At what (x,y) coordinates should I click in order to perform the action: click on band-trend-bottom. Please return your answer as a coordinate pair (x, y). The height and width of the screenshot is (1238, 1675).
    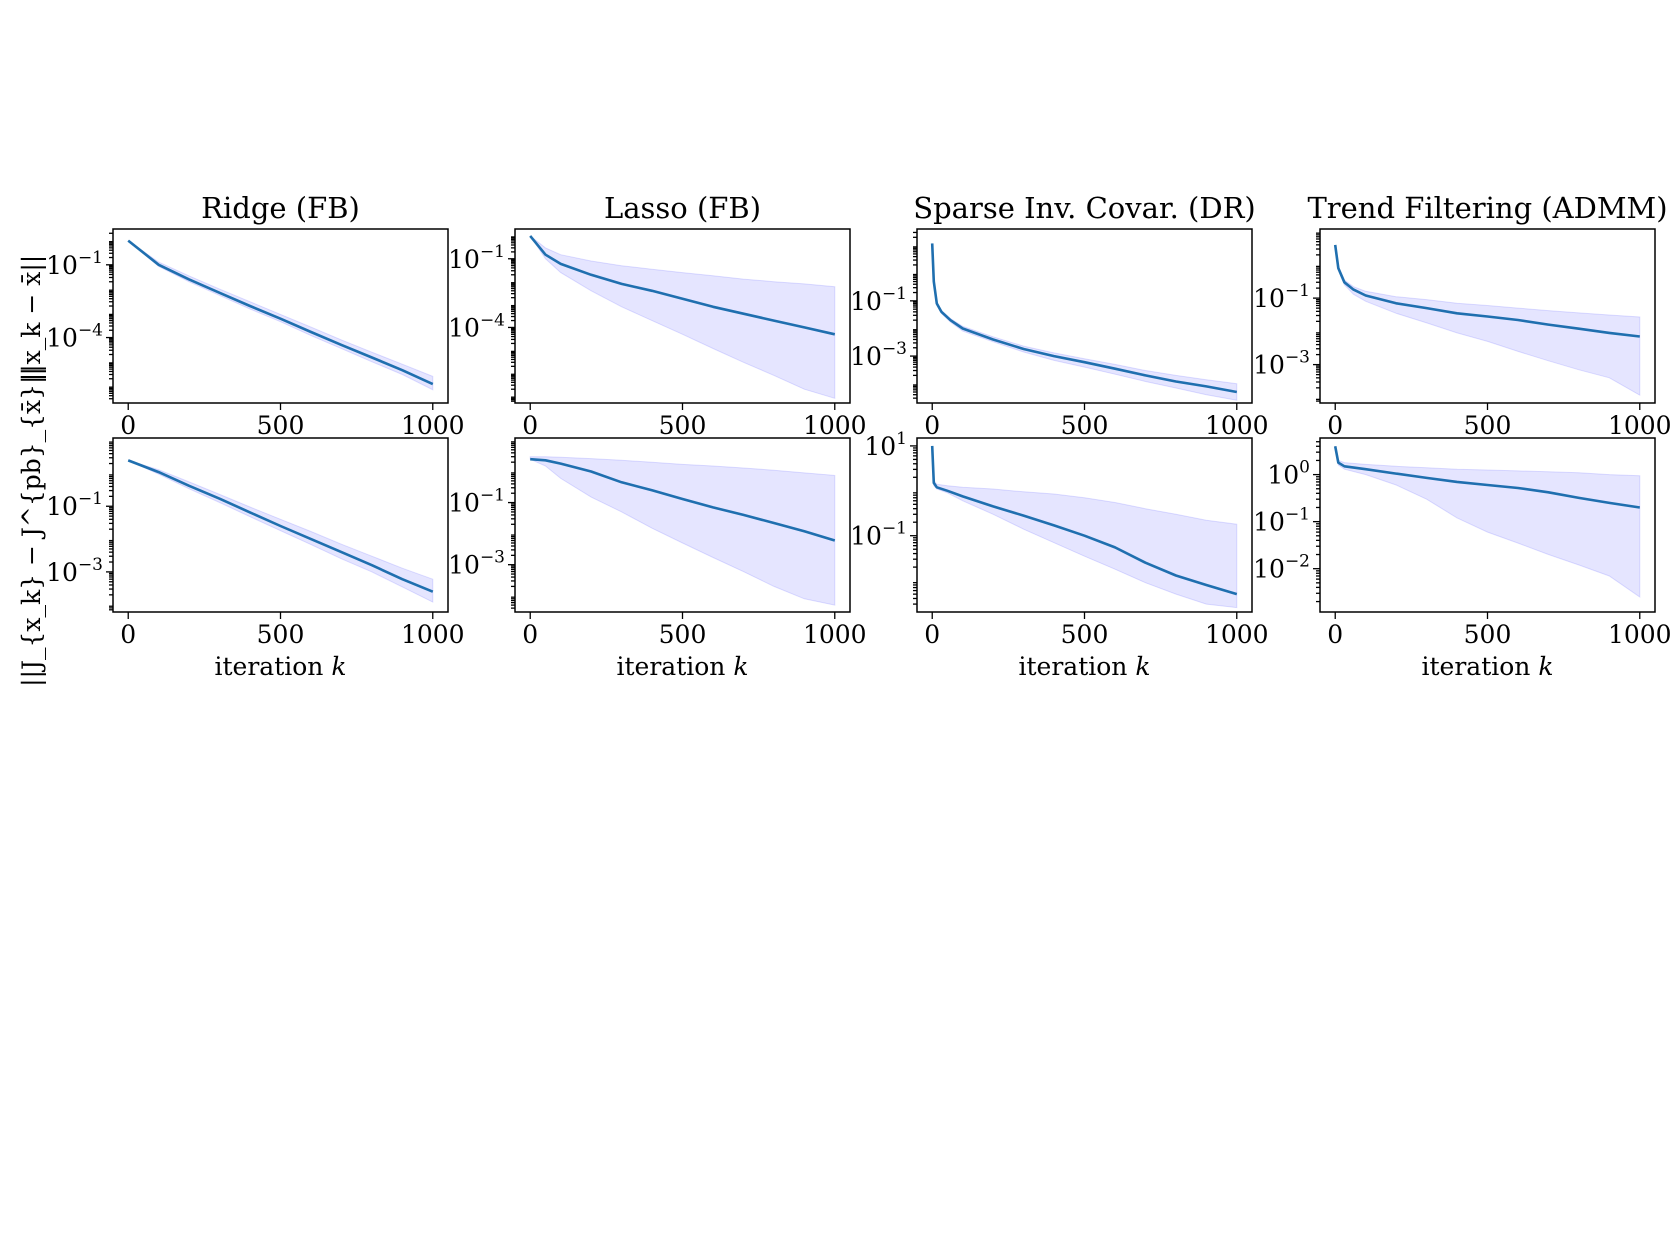
    Looking at the image, I should click on (1487, 522).